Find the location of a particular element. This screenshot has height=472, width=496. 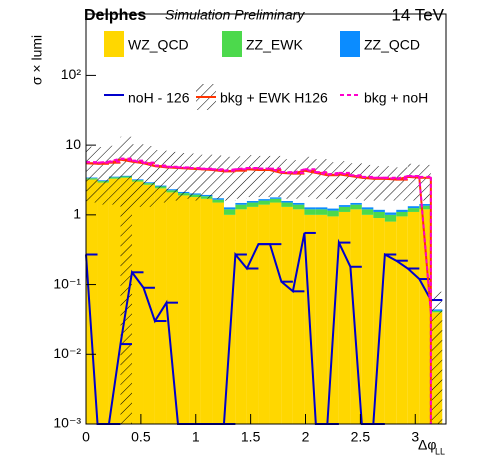

legend-label: bkg + EWK H126 is located at coordinates (274, 98).